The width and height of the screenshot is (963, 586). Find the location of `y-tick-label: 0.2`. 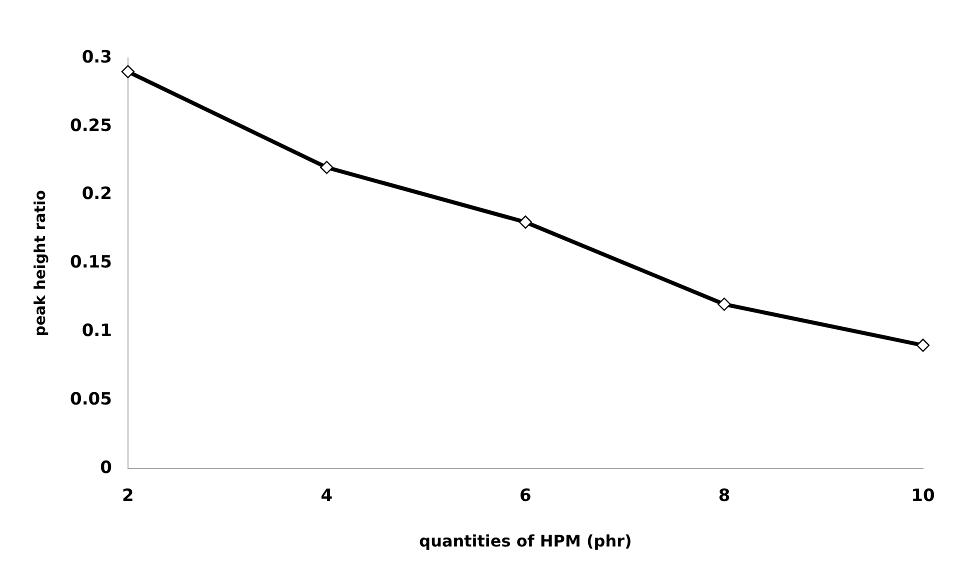

y-tick-label: 0.2 is located at coordinates (97, 194).